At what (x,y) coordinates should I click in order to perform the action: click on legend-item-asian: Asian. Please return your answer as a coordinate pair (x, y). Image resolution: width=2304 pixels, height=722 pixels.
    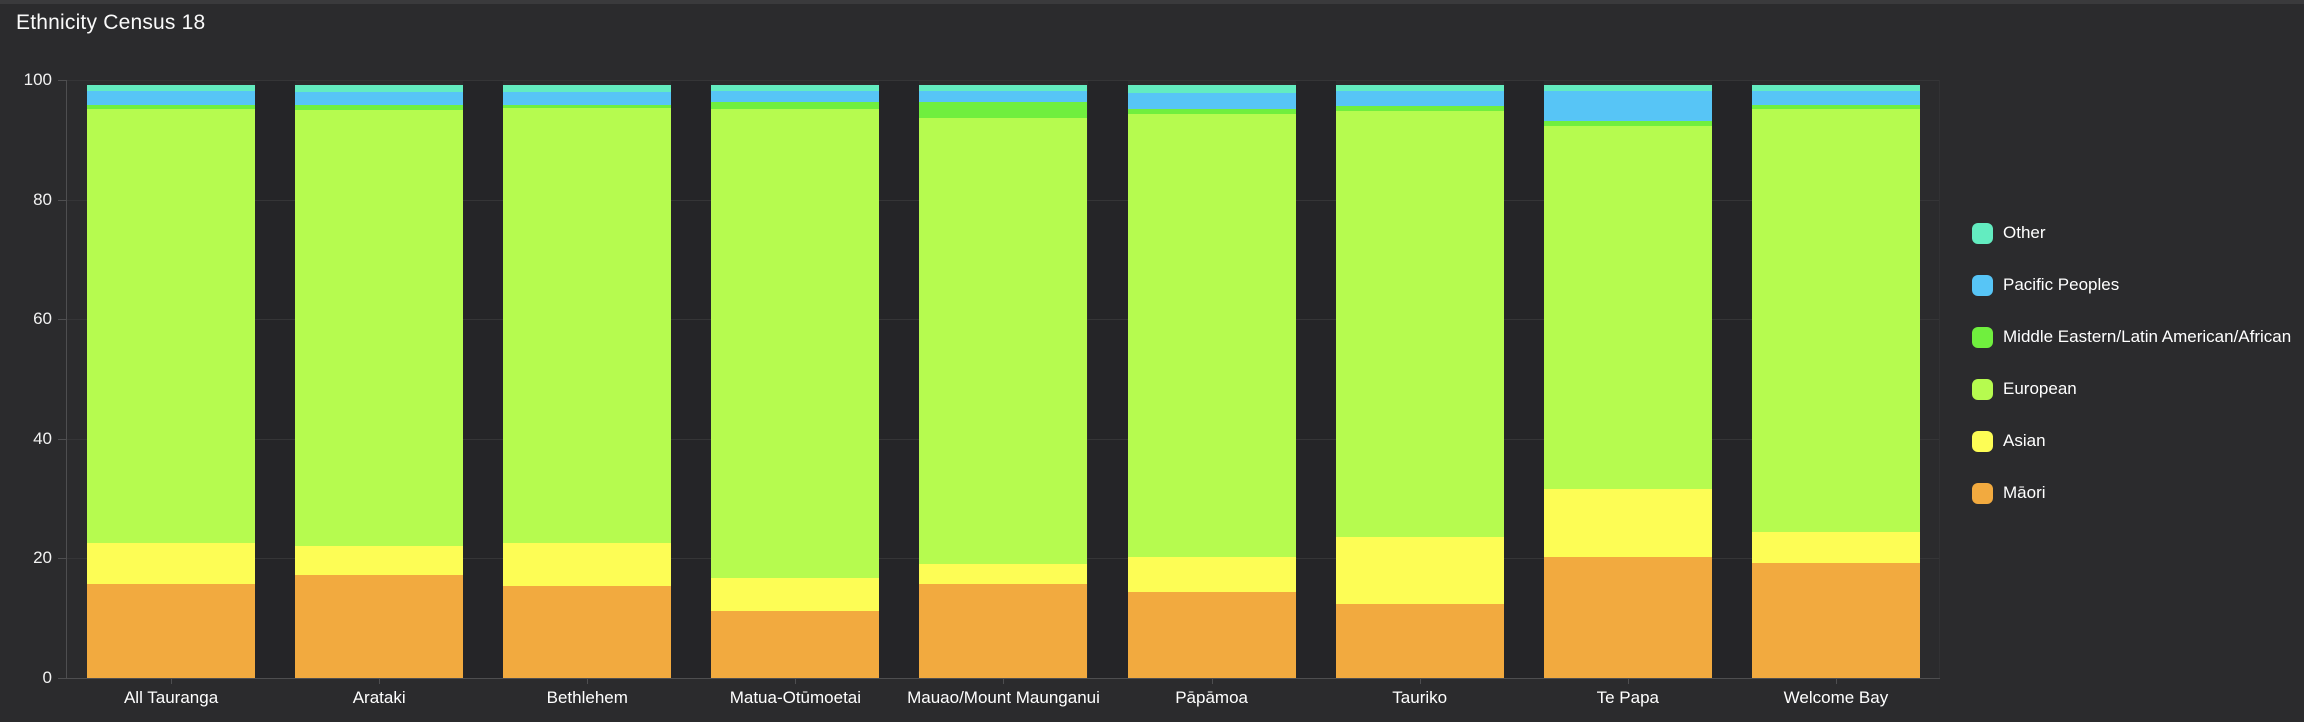
    Looking at the image, I should click on (2131, 441).